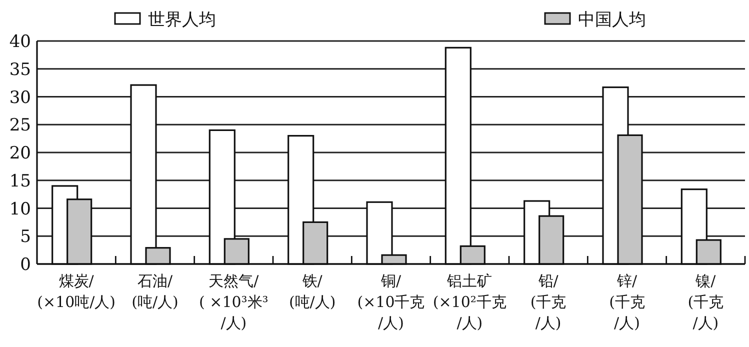 The height and width of the screenshot is (347, 749). What do you see at coordinates (469, 302) in the screenshot?
I see `x-tick-label: 铝土矿 (×10²千克 /人)` at bounding box center [469, 302].